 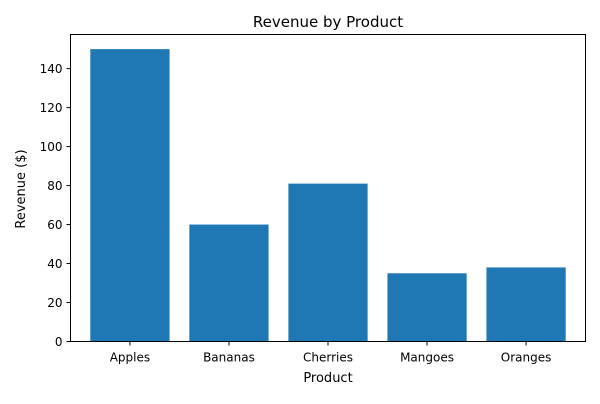 I want to click on y-axis-ticks: 0 20 40 60 80 100 120 140, so click(x=55, y=205).